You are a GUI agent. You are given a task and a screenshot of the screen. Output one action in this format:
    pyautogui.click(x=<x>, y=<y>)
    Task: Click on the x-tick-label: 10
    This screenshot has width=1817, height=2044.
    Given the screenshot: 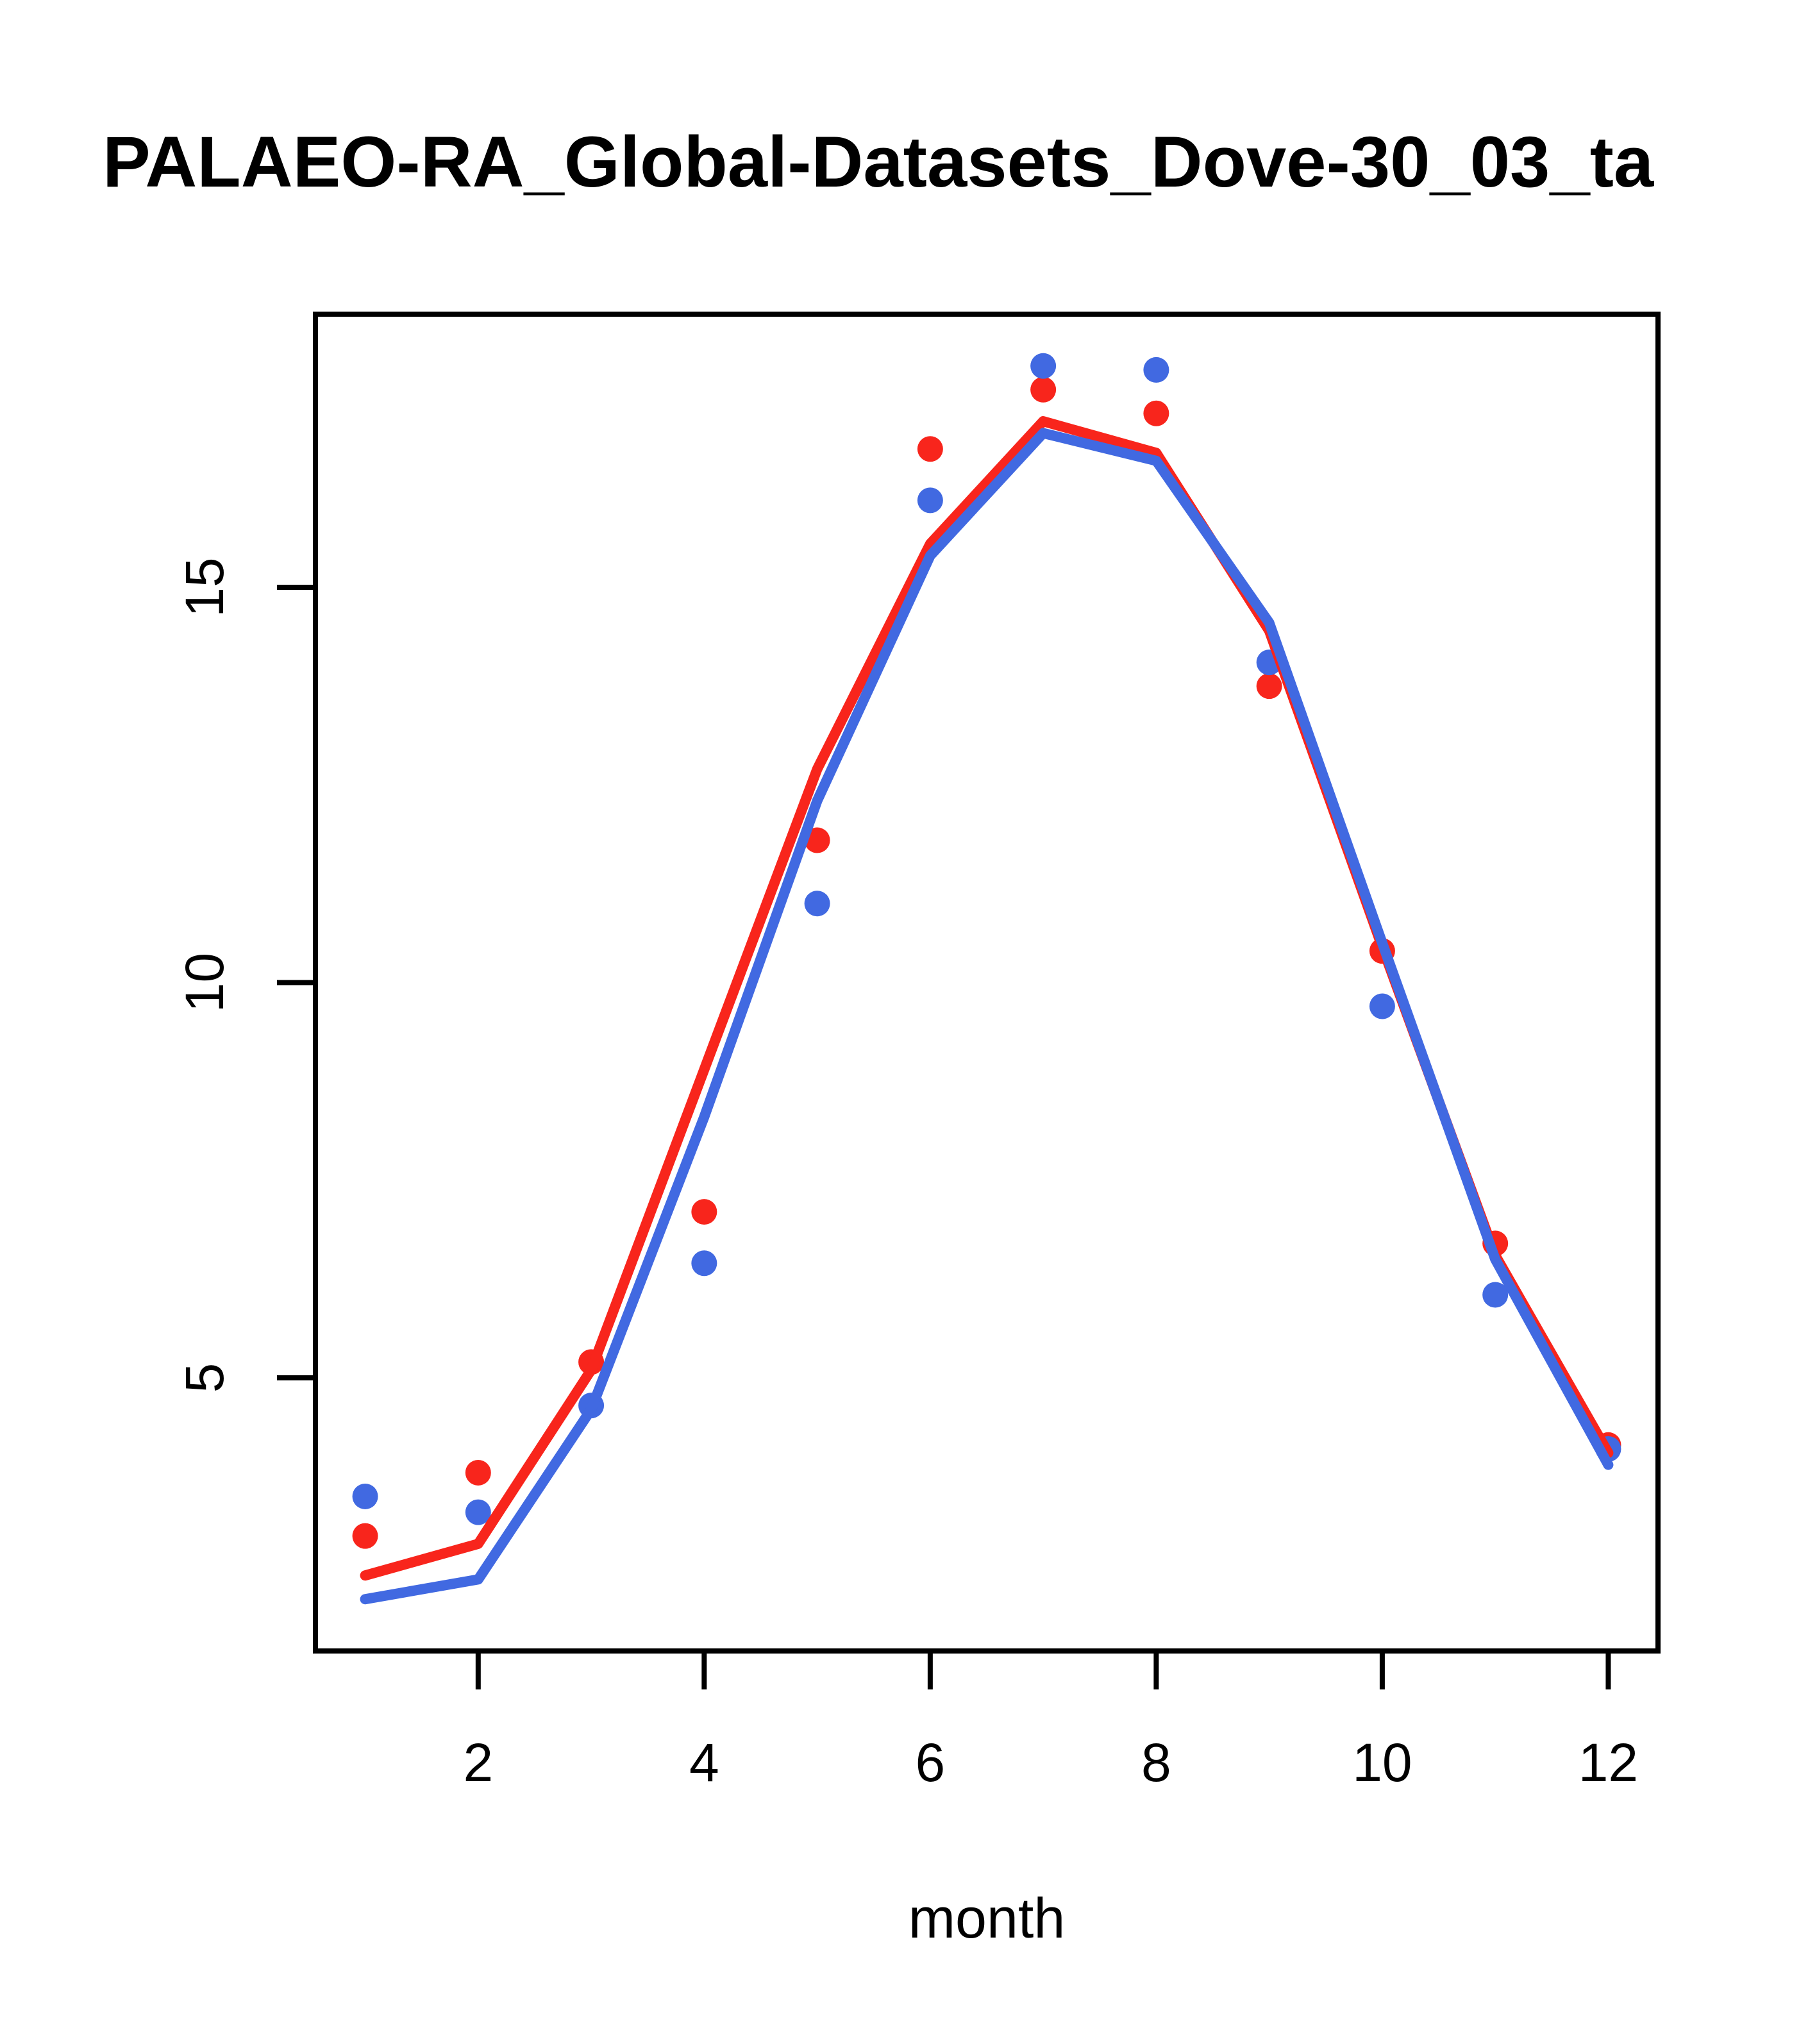 What is the action you would take?
    pyautogui.click(x=1382, y=1763)
    